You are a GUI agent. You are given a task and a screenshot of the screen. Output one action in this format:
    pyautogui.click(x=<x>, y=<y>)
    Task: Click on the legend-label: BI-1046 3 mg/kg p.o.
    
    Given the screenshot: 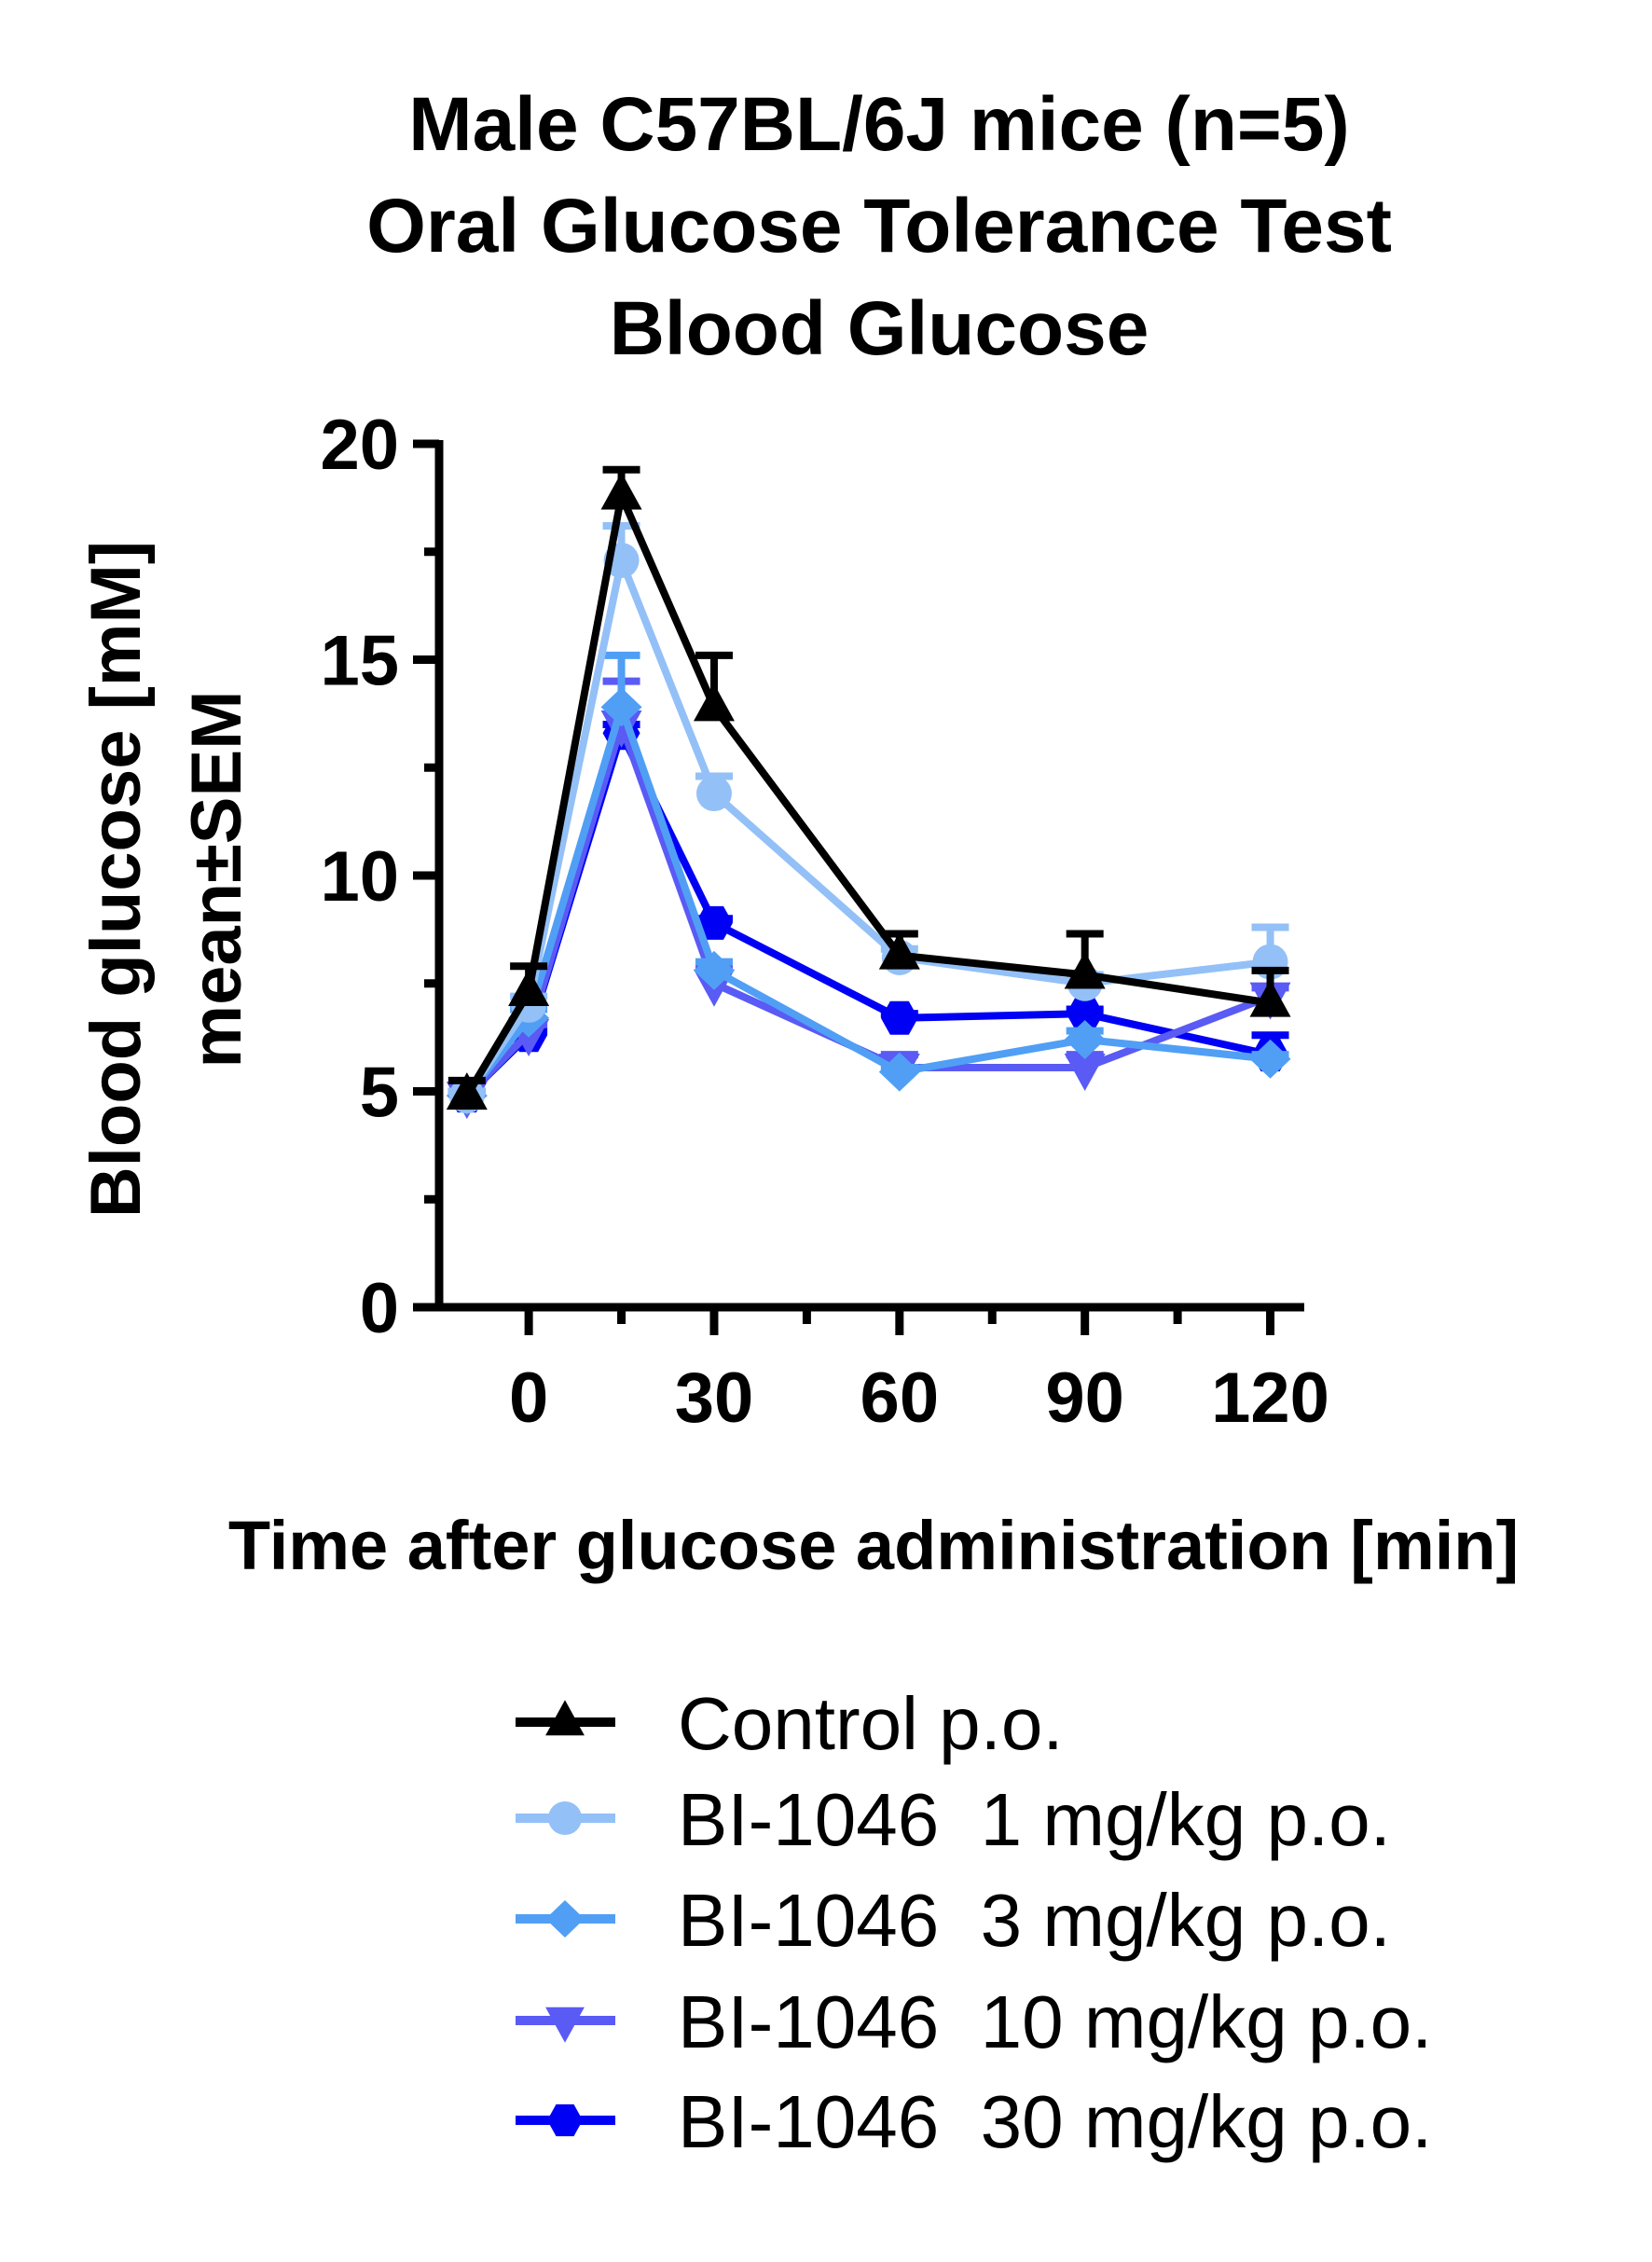 What is the action you would take?
    pyautogui.click(x=1035, y=1920)
    